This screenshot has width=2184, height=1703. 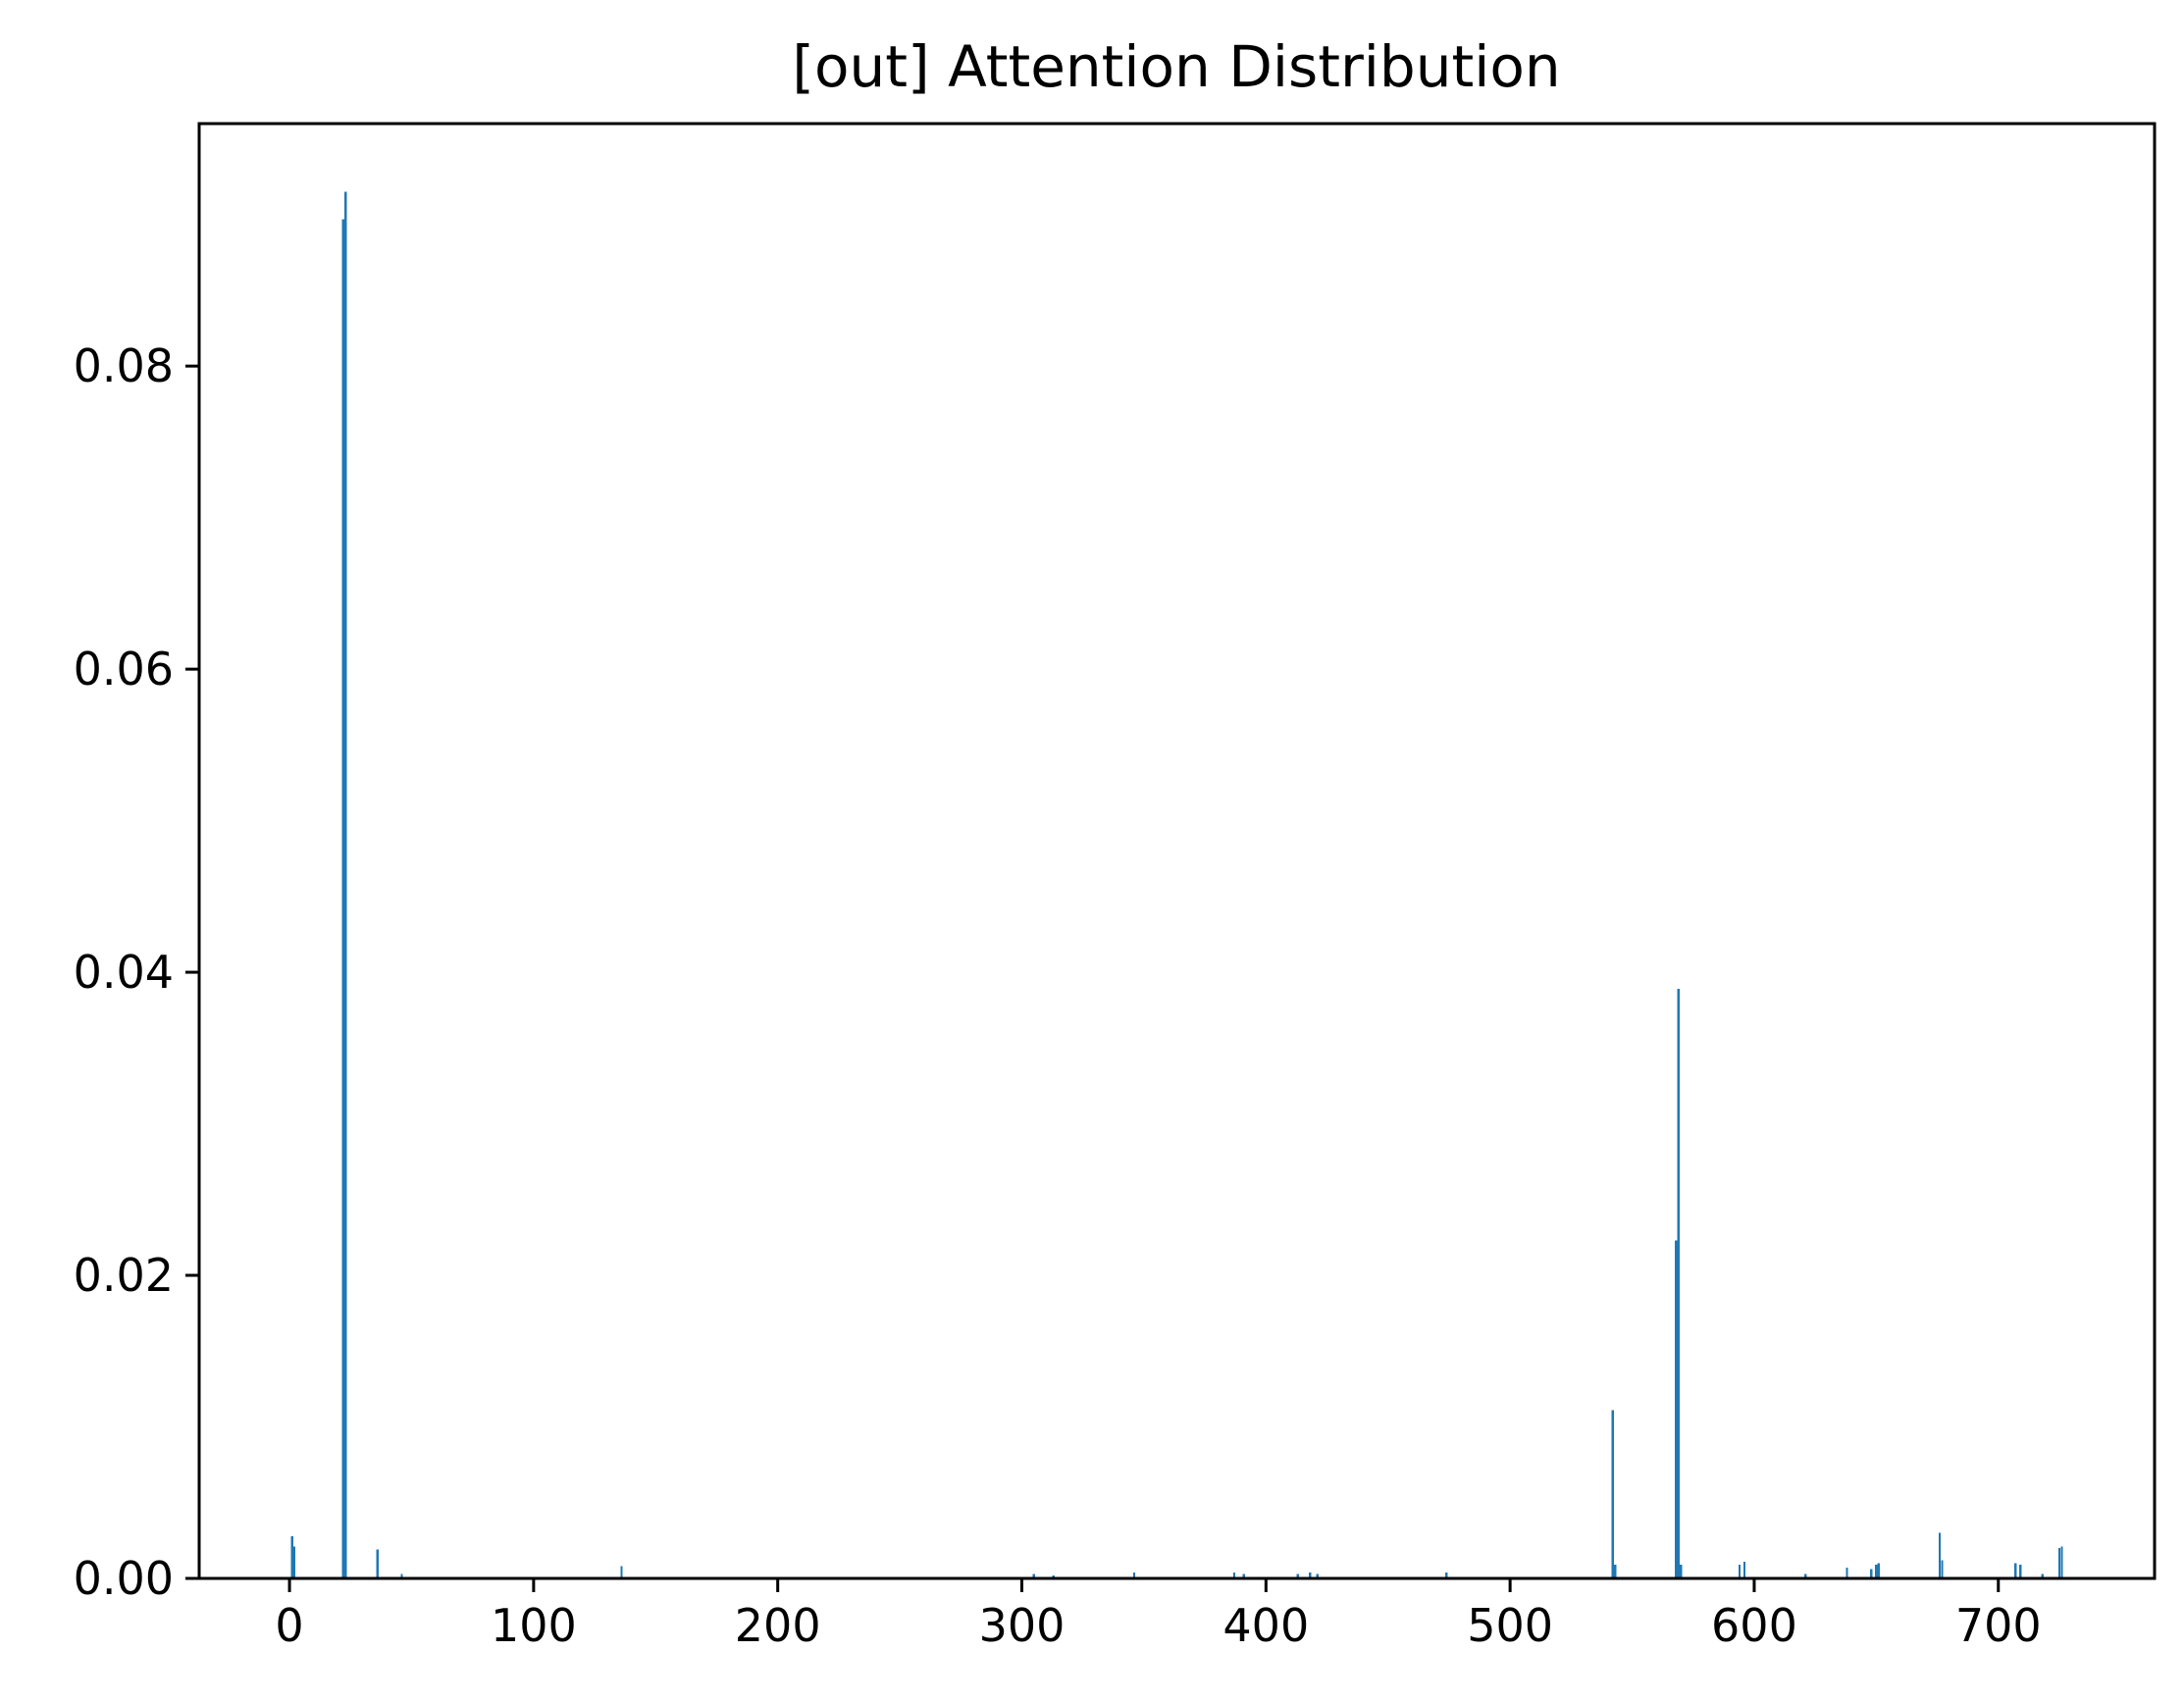 What do you see at coordinates (1998, 1626) in the screenshot?
I see `x-tick-label: 700` at bounding box center [1998, 1626].